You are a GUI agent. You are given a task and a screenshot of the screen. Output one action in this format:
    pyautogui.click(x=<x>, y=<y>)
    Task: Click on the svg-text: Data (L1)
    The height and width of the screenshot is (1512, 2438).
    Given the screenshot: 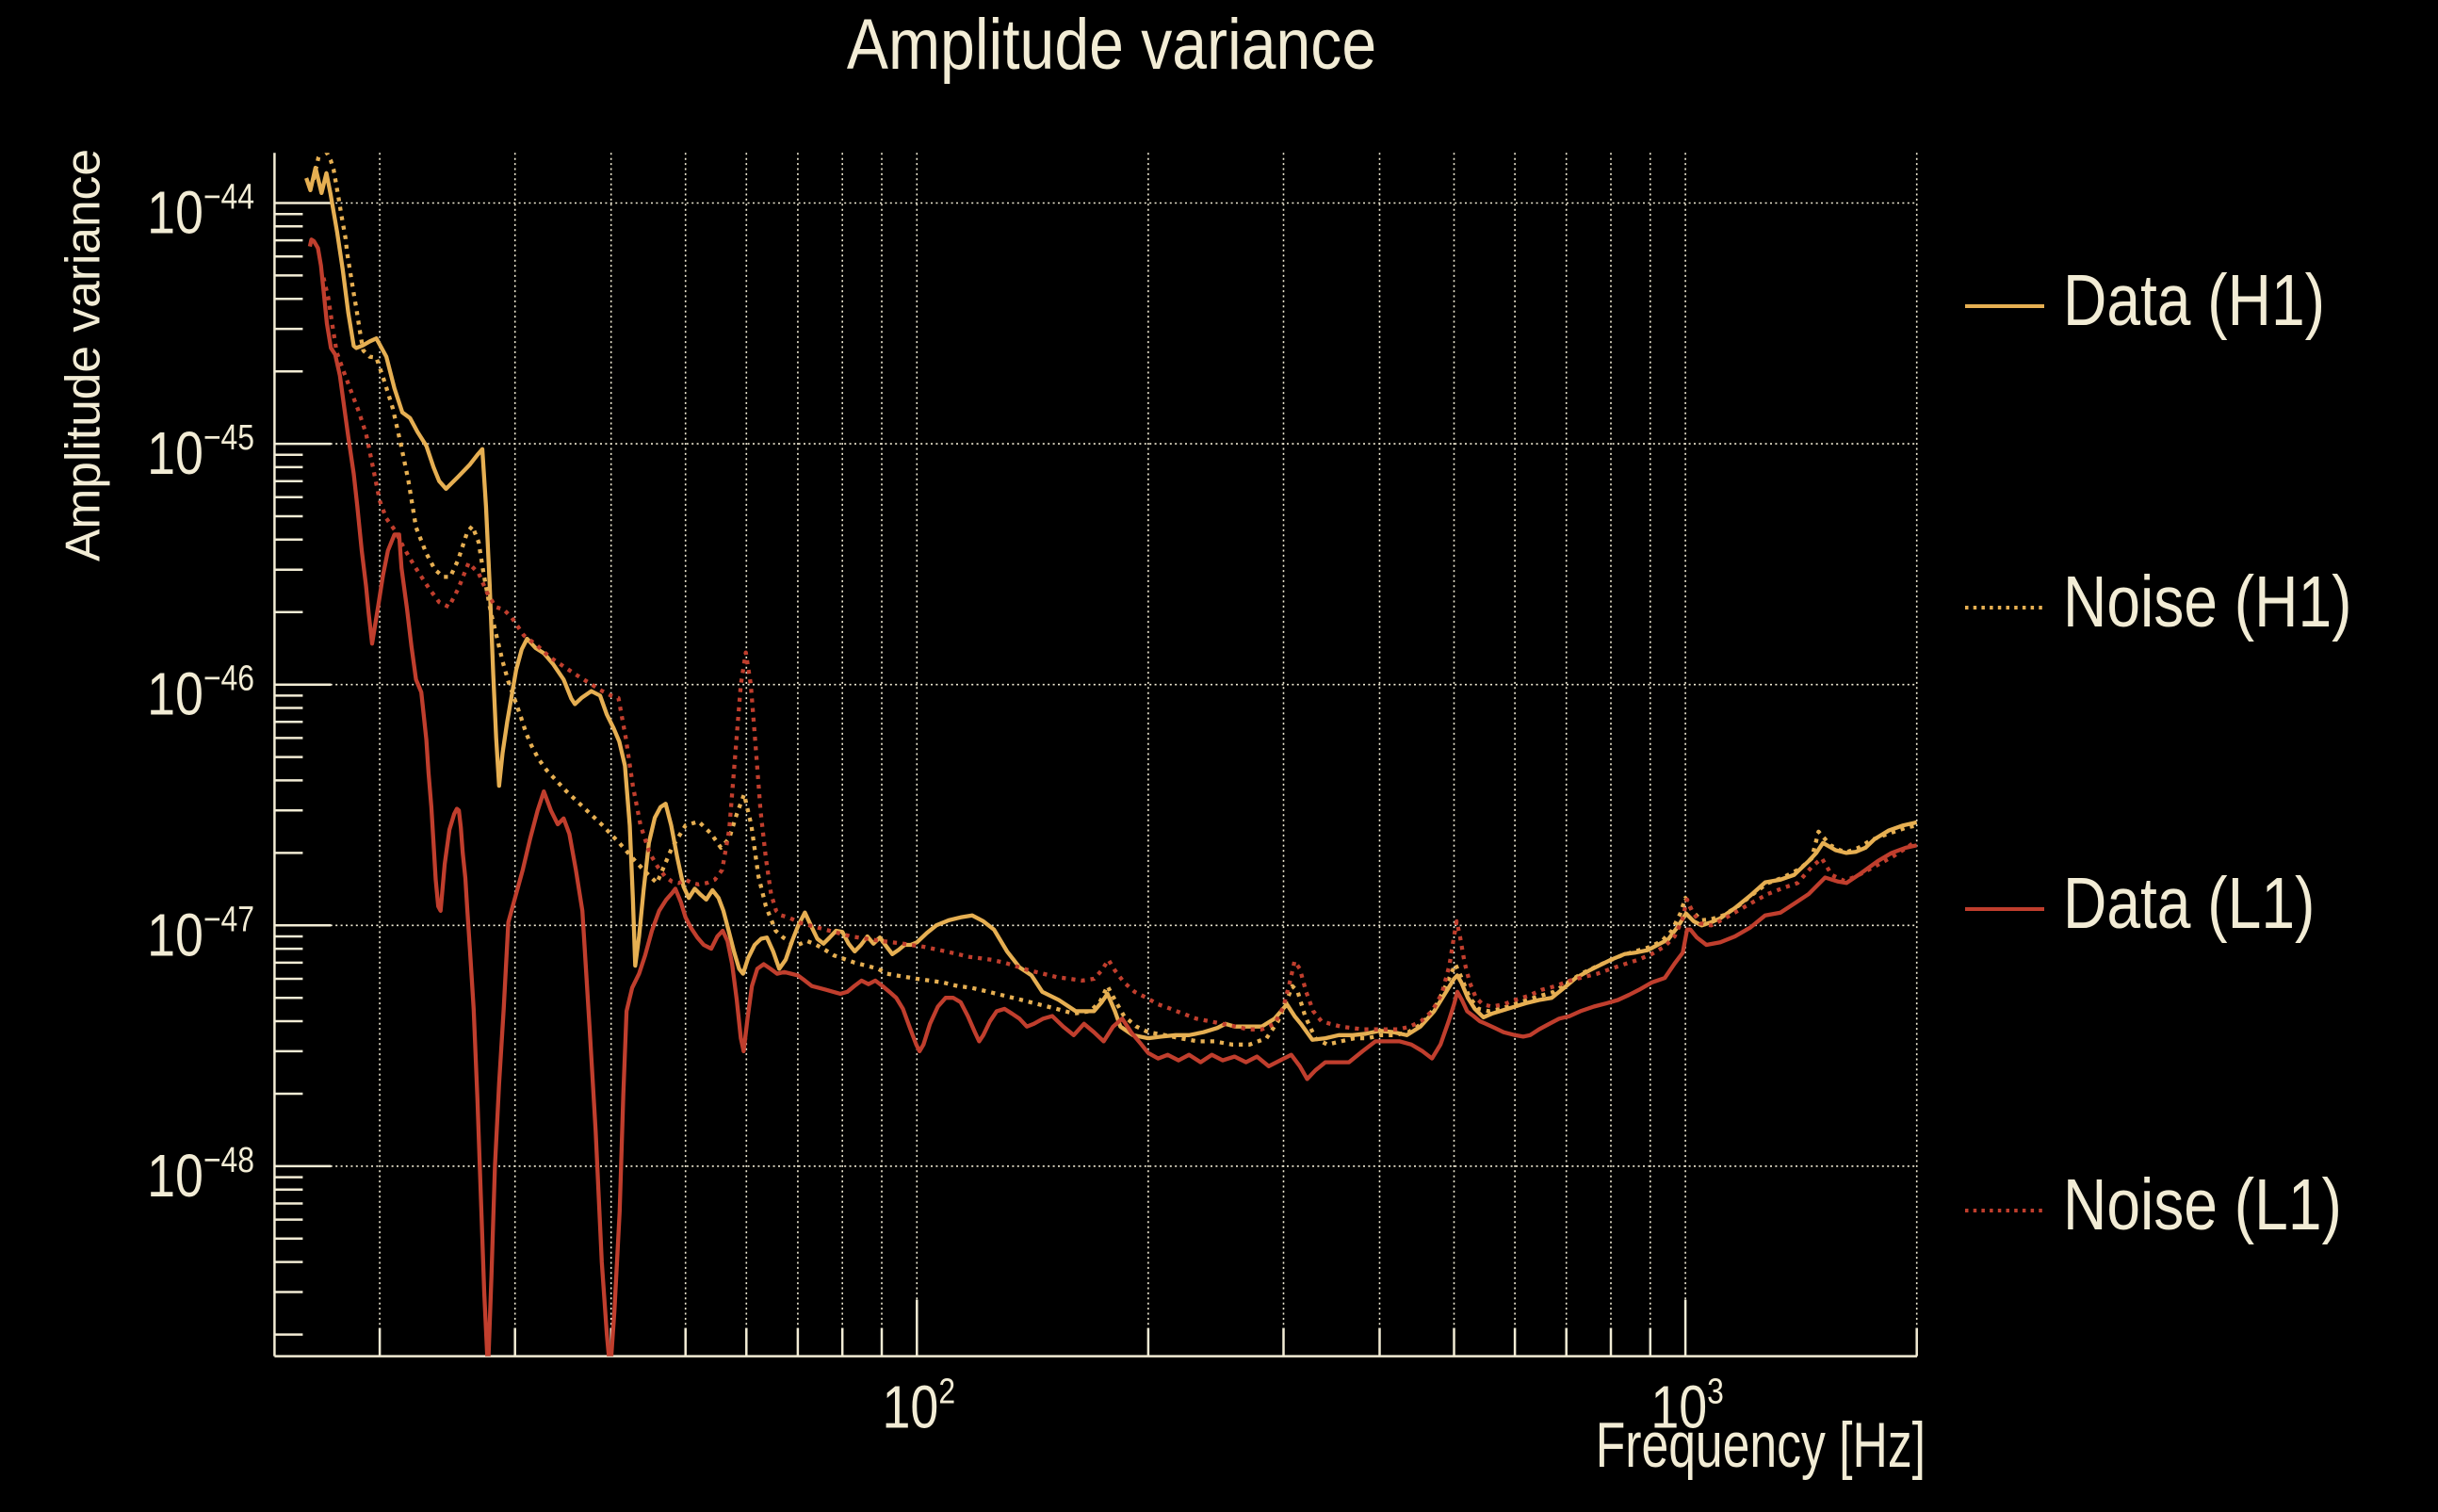 What is the action you would take?
    pyautogui.click(x=2189, y=904)
    